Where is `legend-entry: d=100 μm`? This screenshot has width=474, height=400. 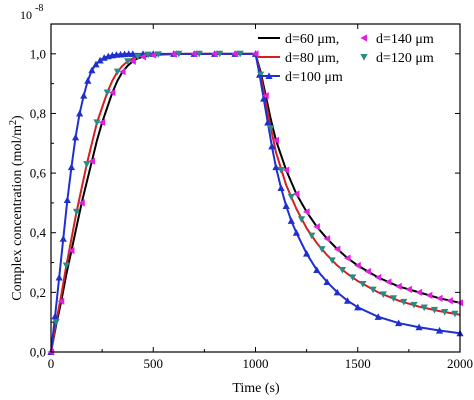
legend-entry: d=100 μm is located at coordinates (300, 77).